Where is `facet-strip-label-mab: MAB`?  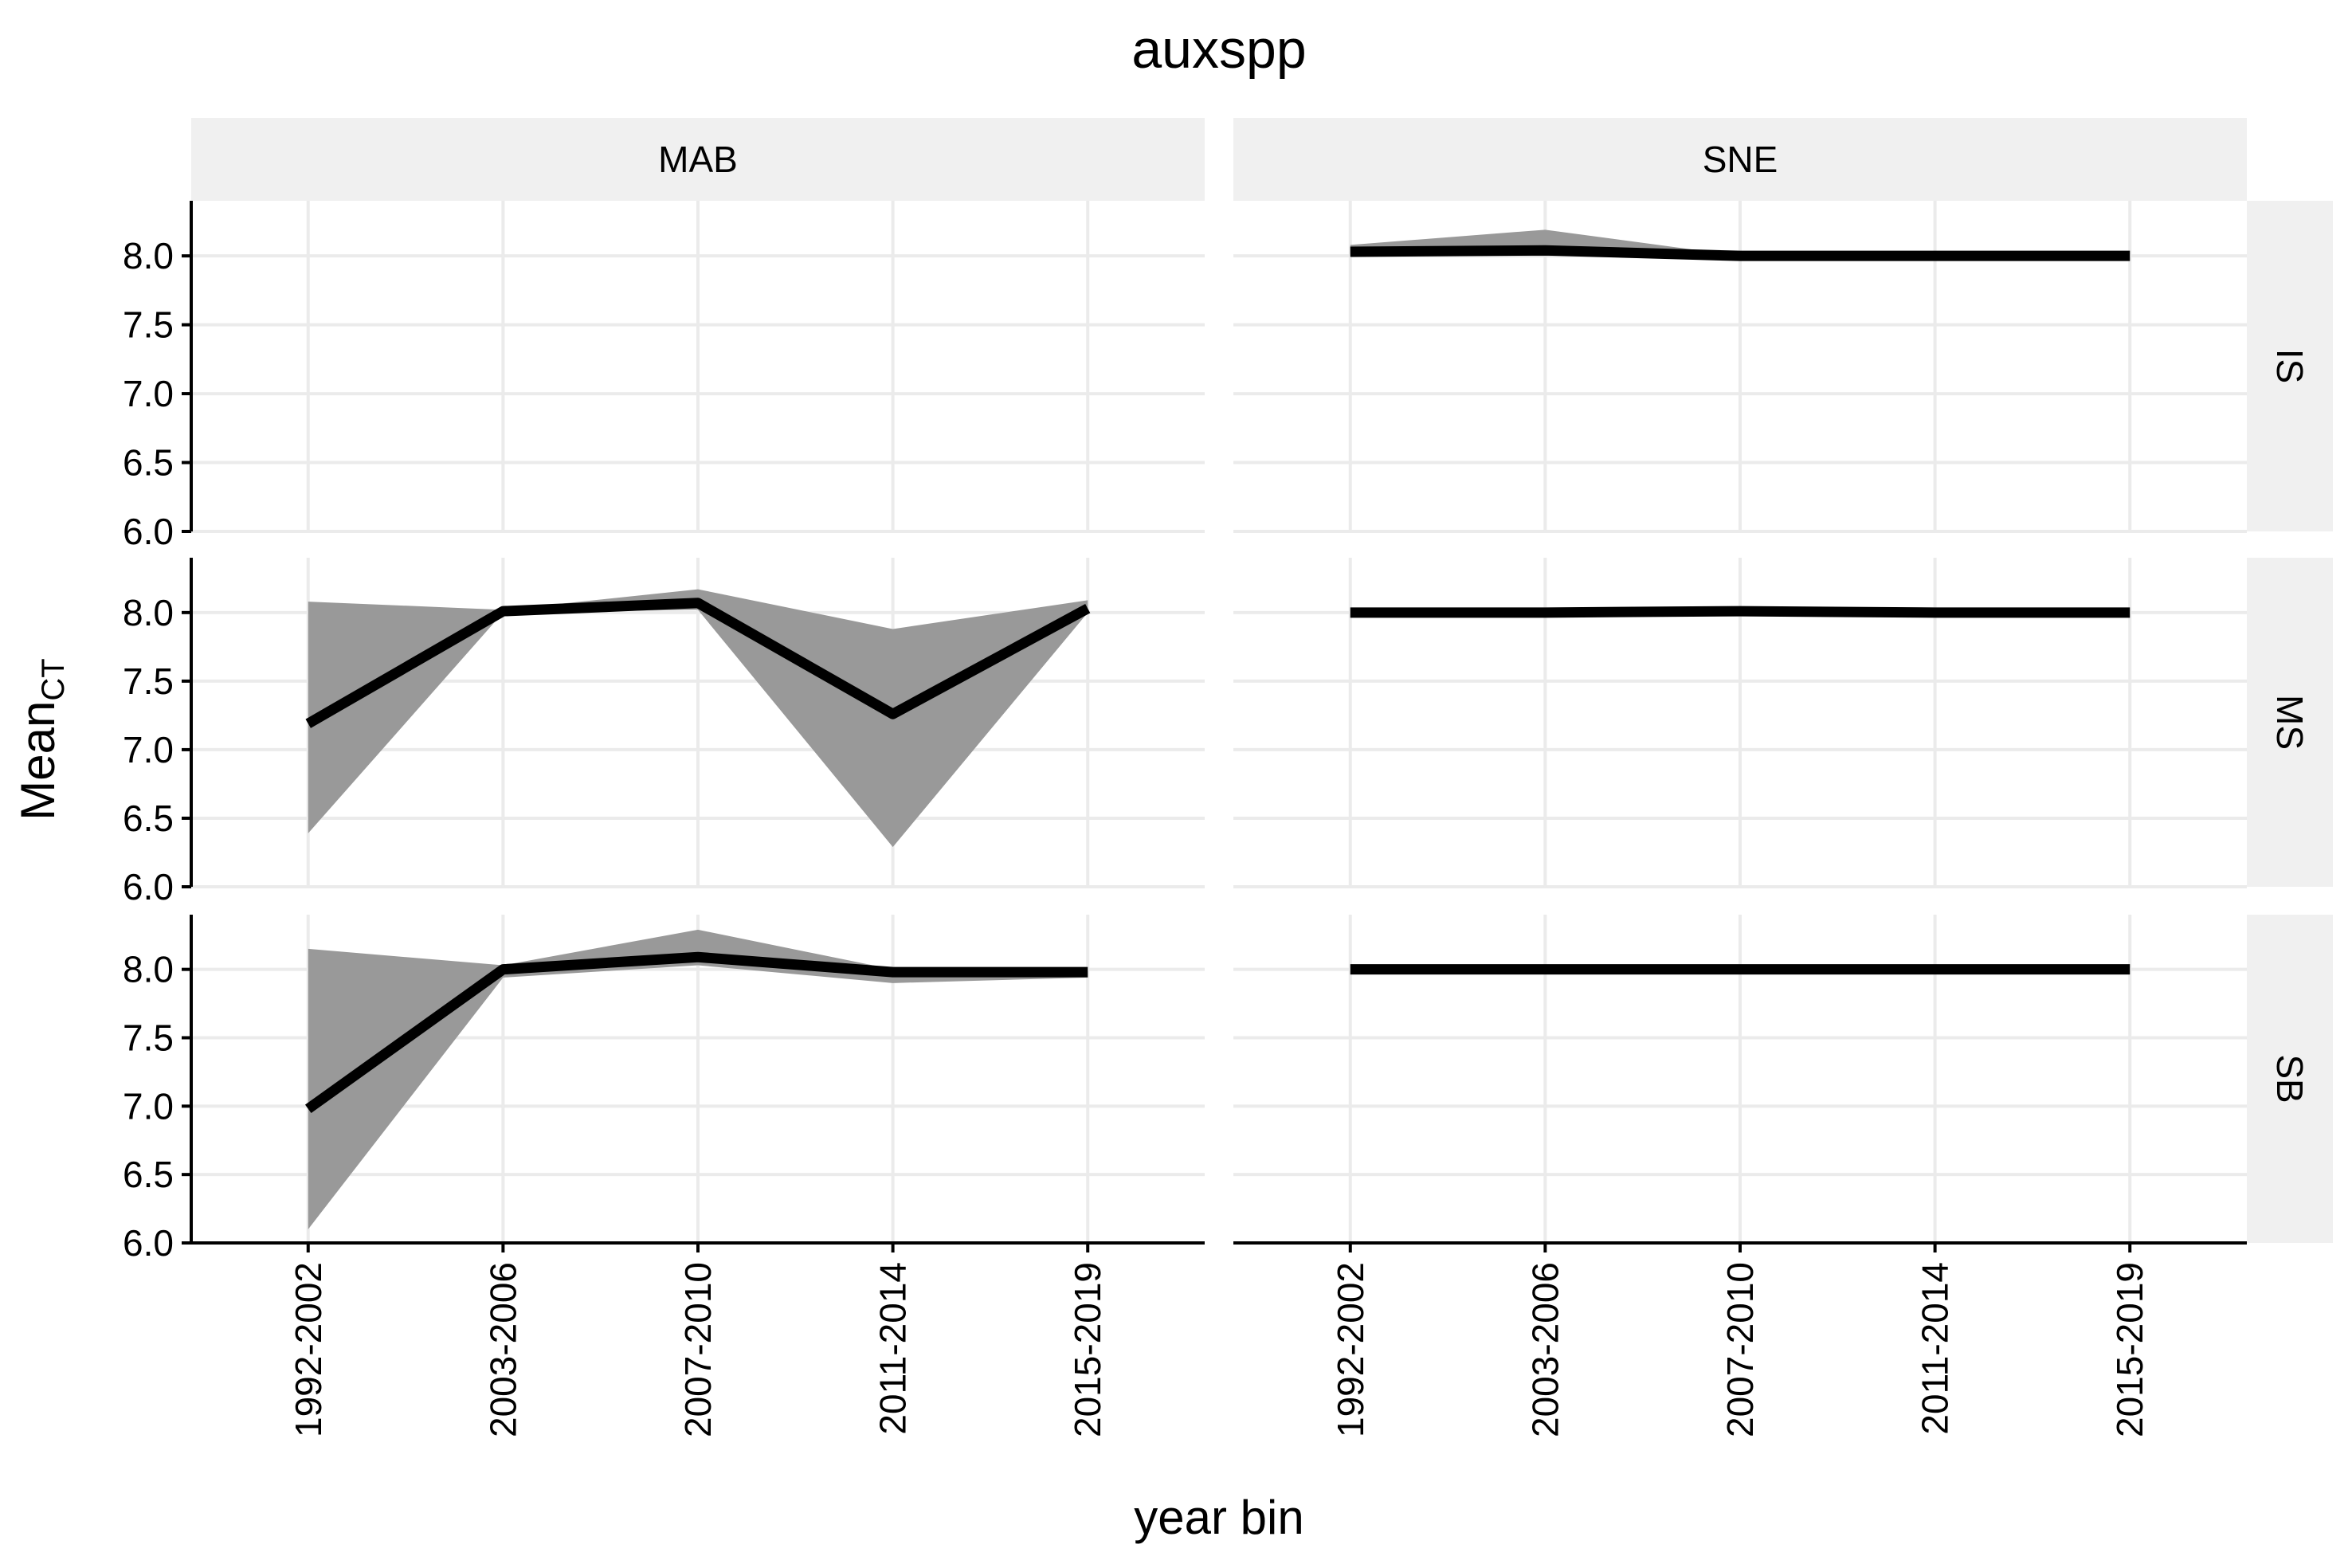 facet-strip-label-mab: MAB is located at coordinates (698, 159).